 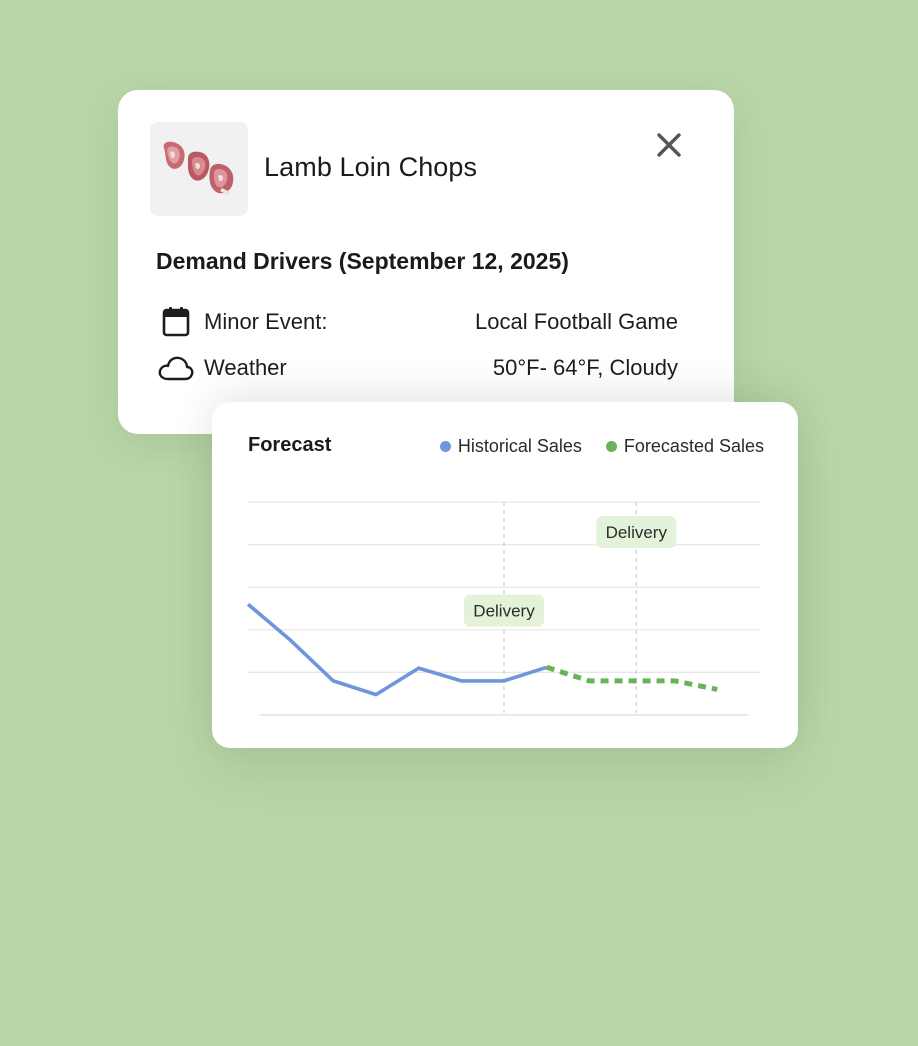 What do you see at coordinates (266, 321) in the screenshot?
I see `driver-label: Minor Event:` at bounding box center [266, 321].